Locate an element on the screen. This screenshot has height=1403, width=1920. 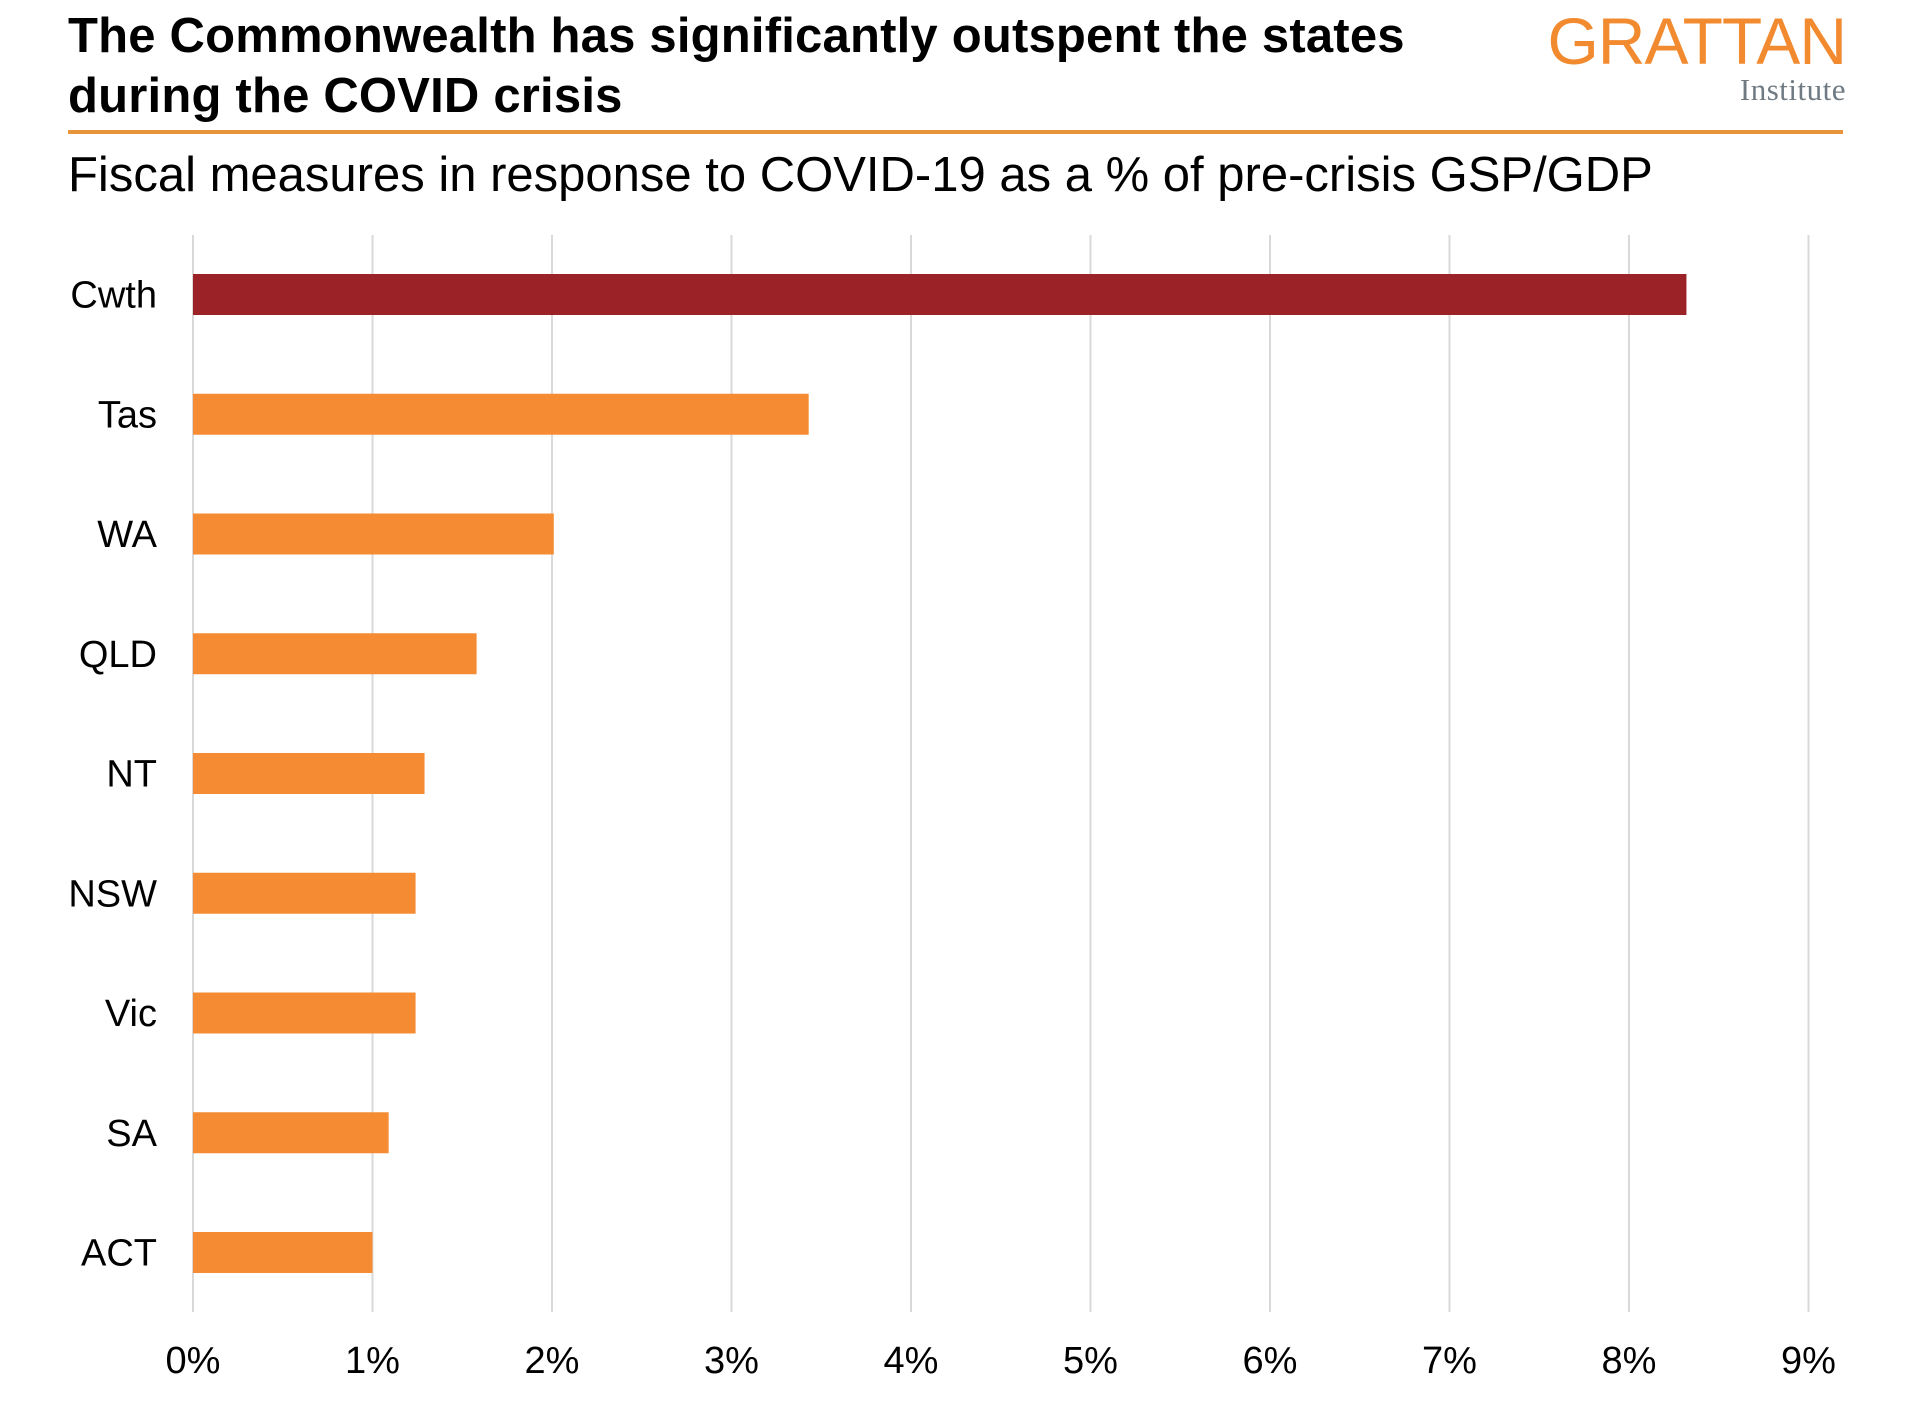
x-tick-label: 4% is located at coordinates (911, 1361).